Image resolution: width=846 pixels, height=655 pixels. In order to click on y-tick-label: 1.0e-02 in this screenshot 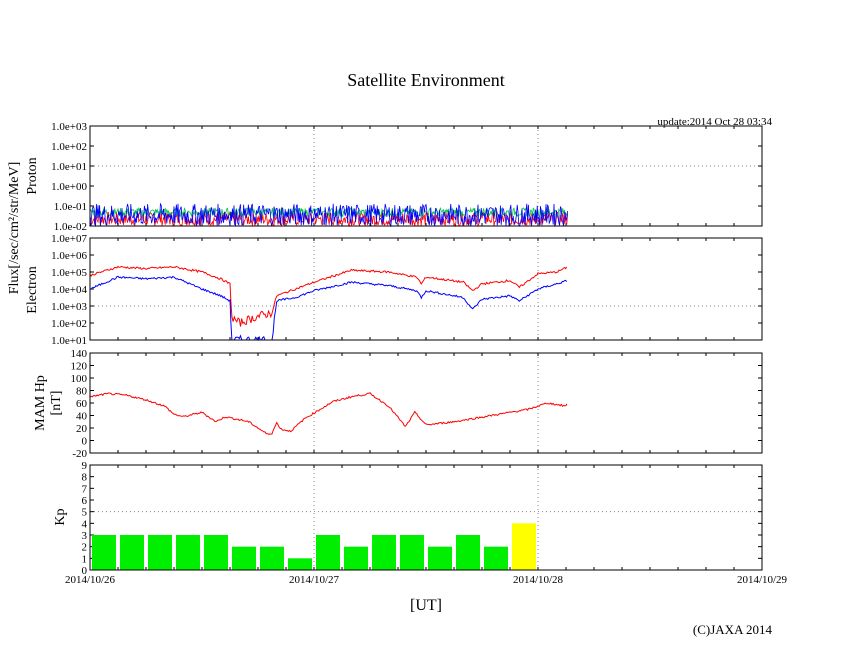, I will do `click(70, 227)`.